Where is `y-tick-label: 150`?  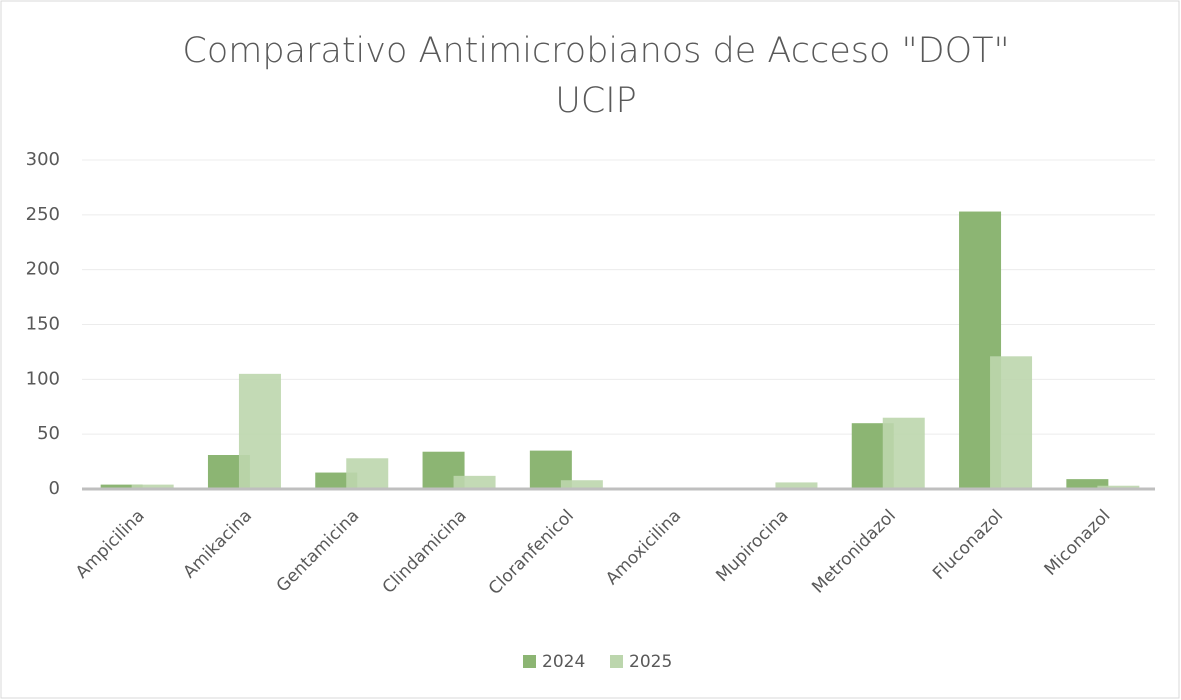 y-tick-label: 150 is located at coordinates (43, 324).